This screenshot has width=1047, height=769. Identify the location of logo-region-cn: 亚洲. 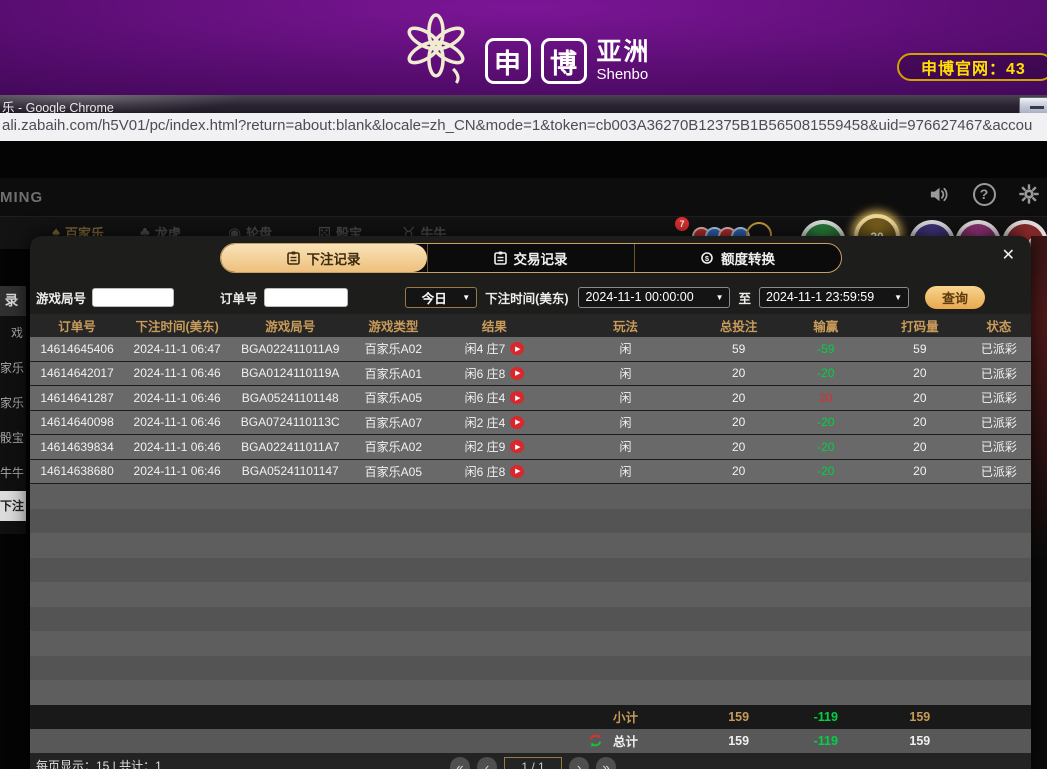
(623, 52).